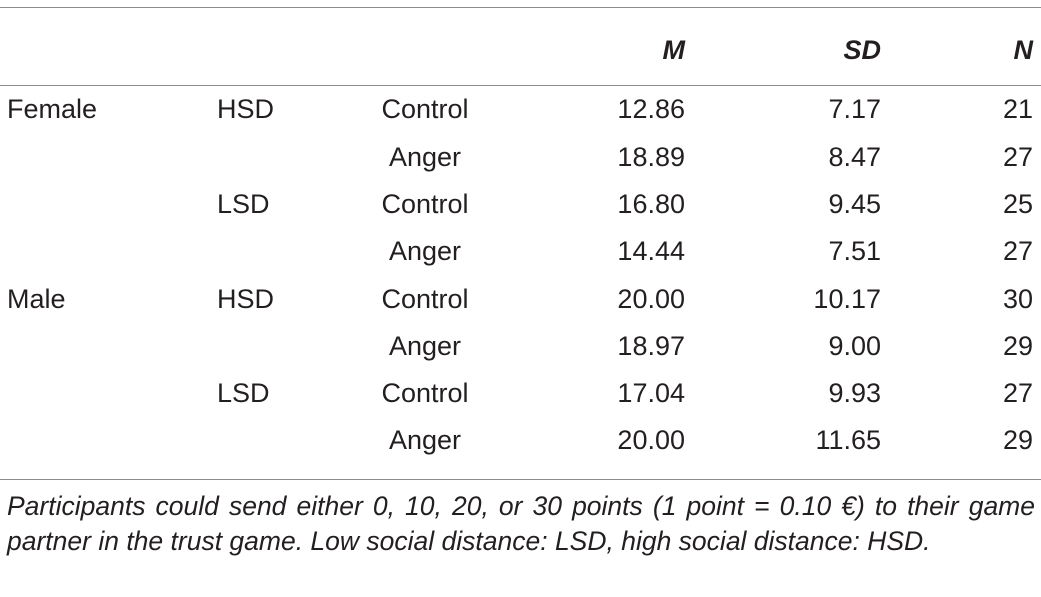  I want to click on cell-n: 25, so click(1017, 204).